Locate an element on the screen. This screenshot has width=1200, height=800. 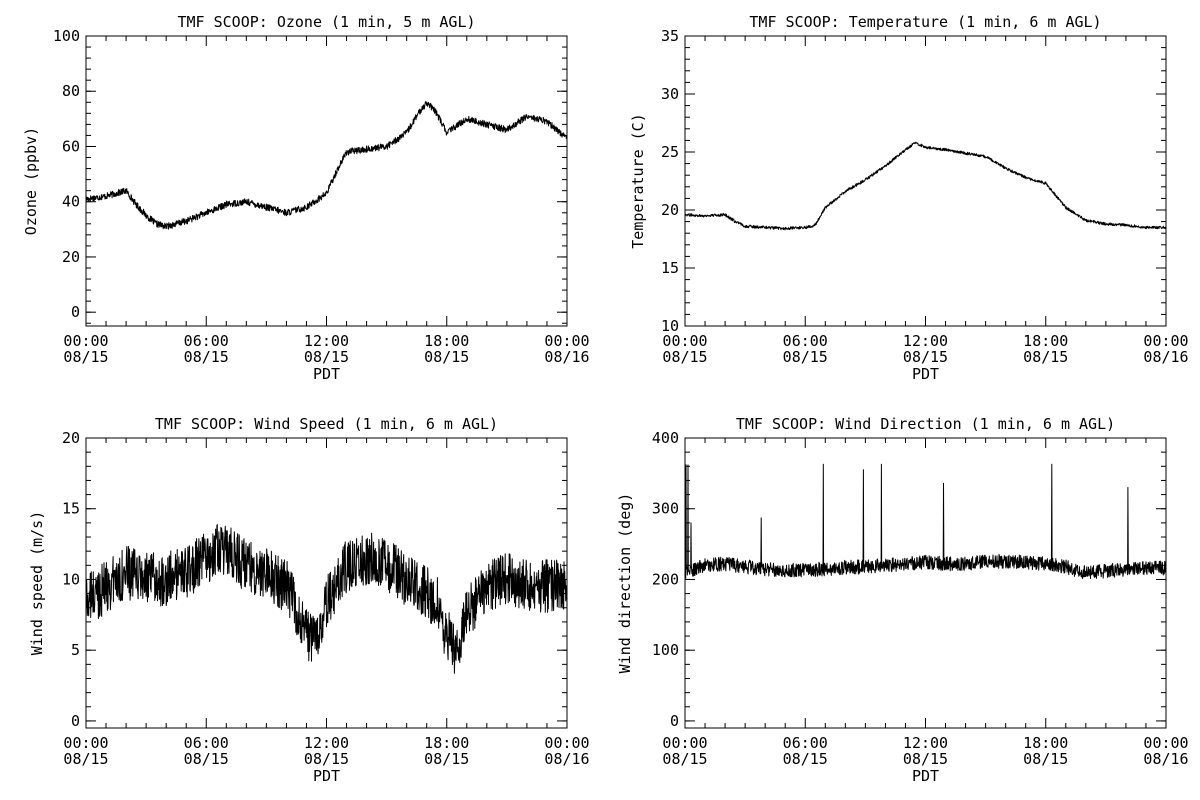
ozone-ytick-label: 40 is located at coordinates (71, 202).